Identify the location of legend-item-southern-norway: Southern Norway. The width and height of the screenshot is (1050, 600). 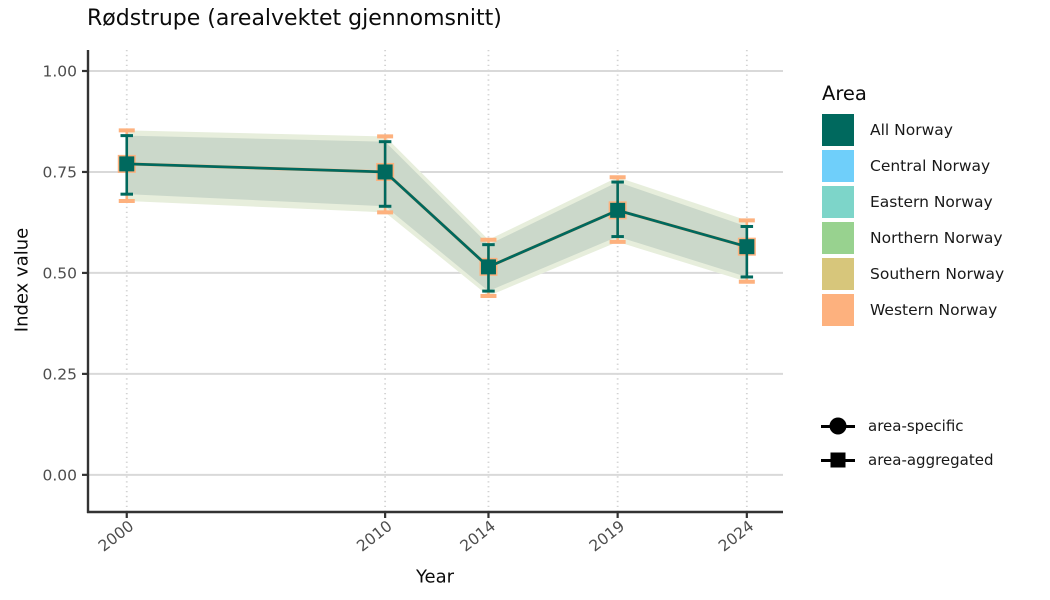
(913, 274).